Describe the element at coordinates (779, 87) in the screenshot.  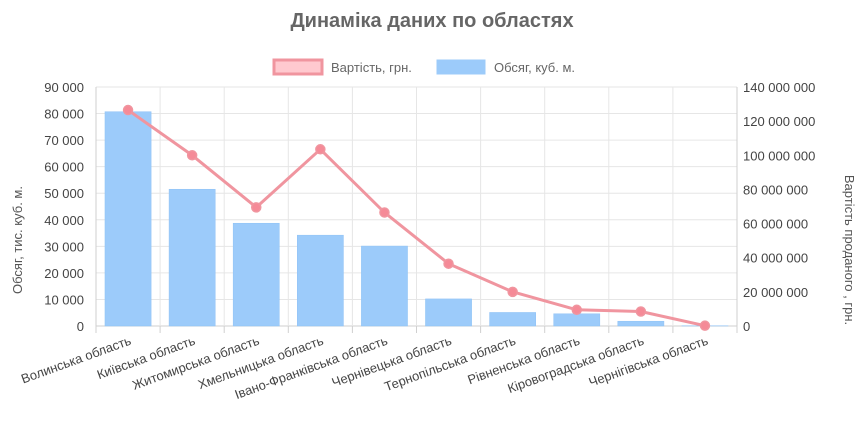
I see `right-tick-label: 140 000 000` at that location.